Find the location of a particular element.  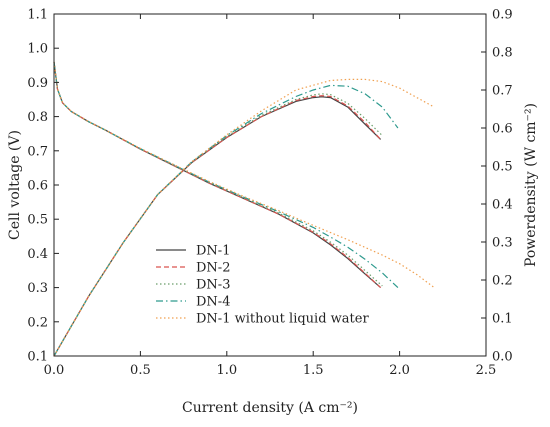

legend-label: DN-2 is located at coordinates (213, 268).